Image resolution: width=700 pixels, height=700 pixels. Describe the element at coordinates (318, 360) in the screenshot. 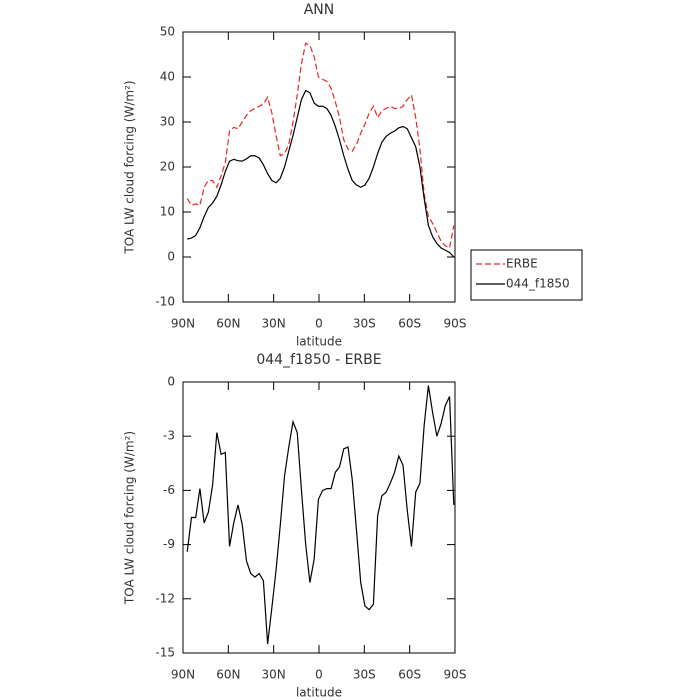

I see `chart-title: 044_f1850 - ERBE` at that location.